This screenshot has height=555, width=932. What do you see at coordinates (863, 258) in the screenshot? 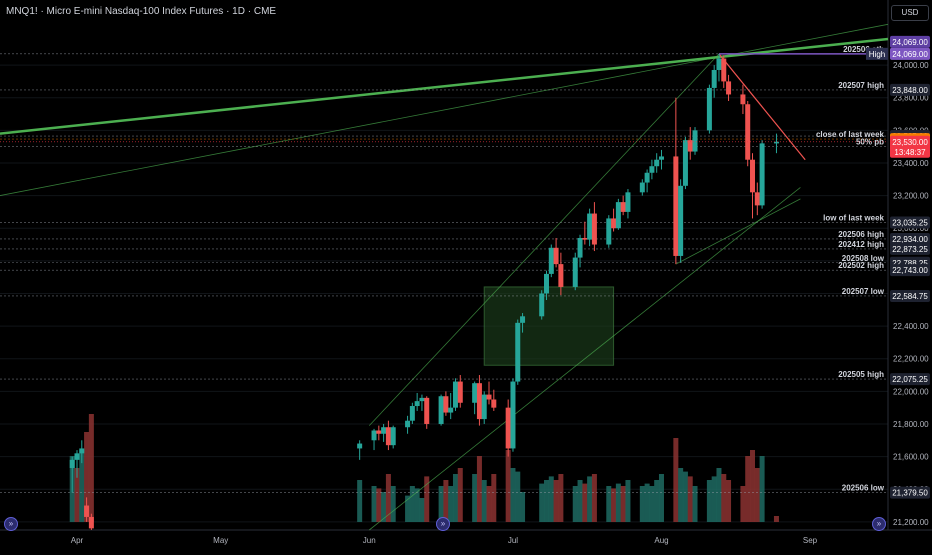
I see `price-level-label: 202508 low` at bounding box center [863, 258].